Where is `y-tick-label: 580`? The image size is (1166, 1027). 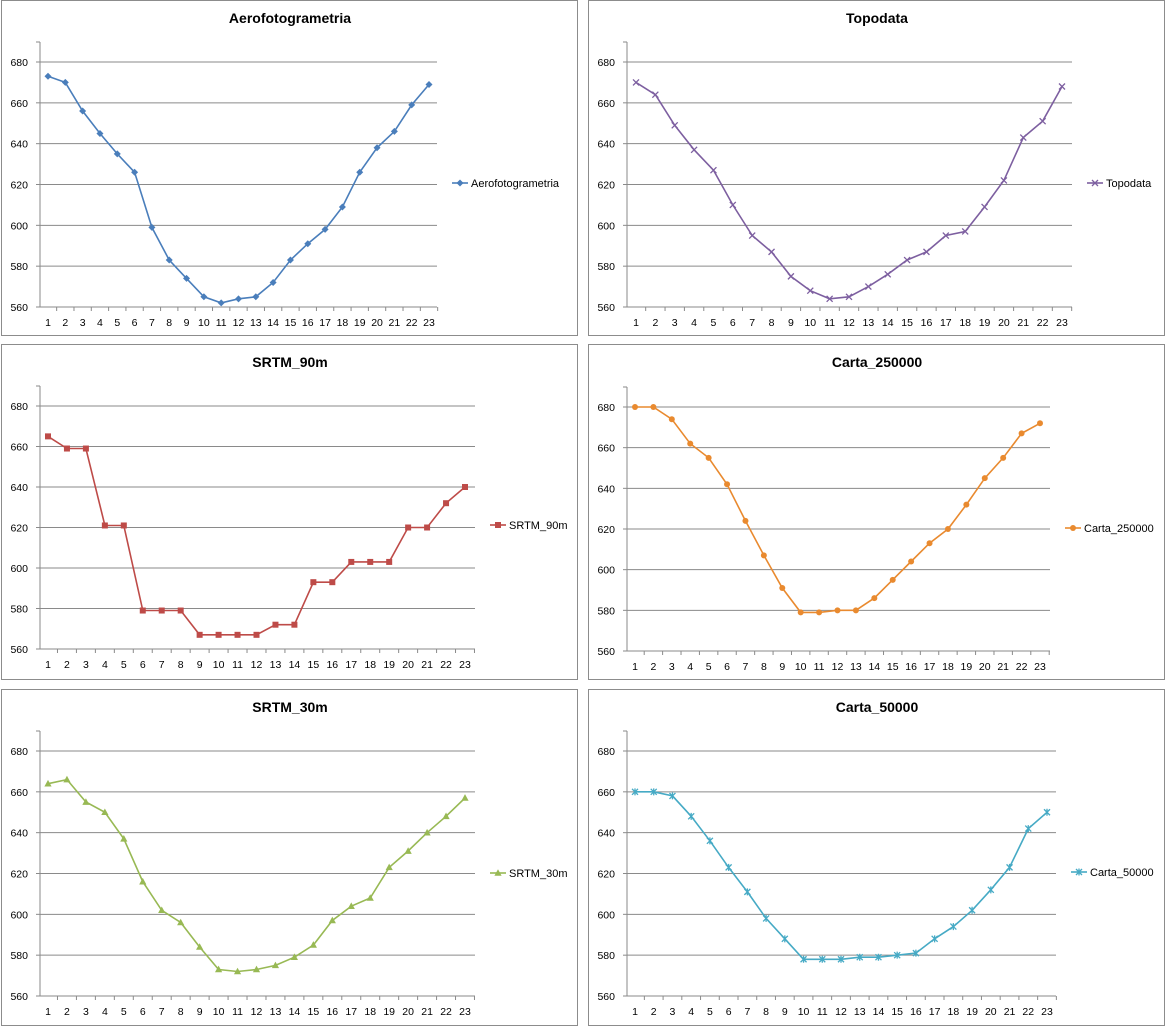 y-tick-label: 580 is located at coordinates (606, 267).